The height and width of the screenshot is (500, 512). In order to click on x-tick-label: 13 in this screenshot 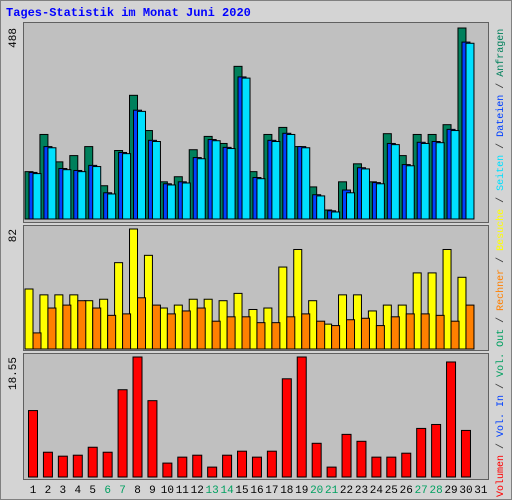, I will do `click(212, 491)`.